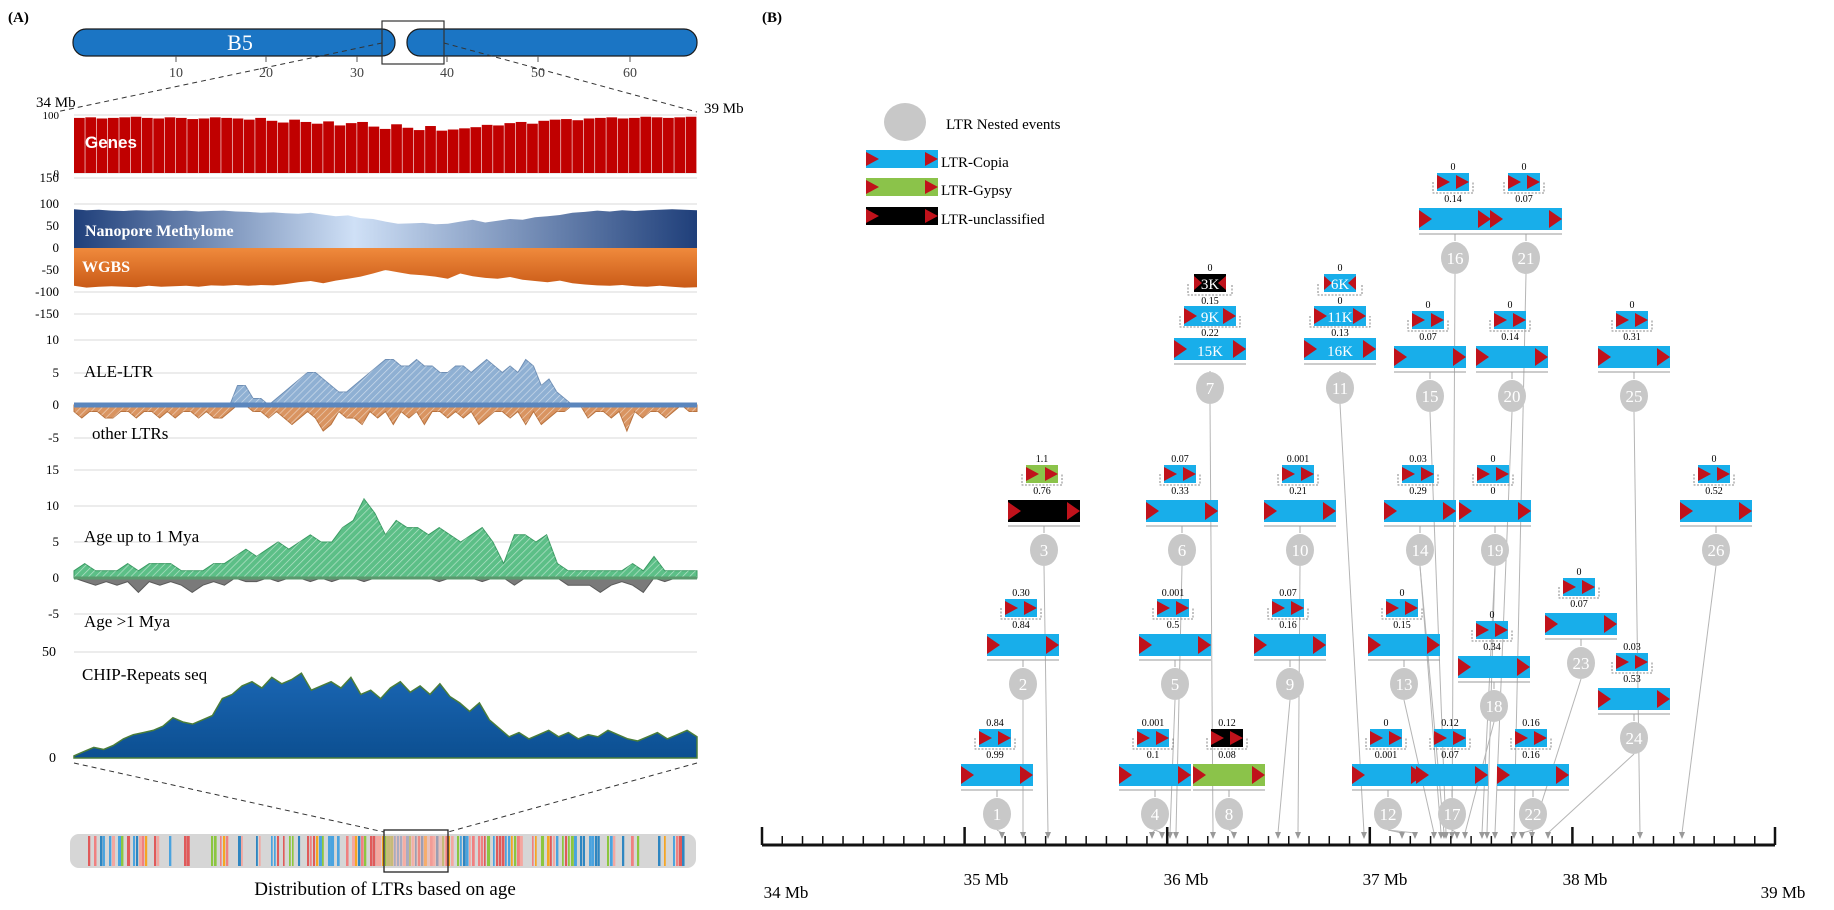  I want to click on y-tick-label: 100, so click(50, 203).